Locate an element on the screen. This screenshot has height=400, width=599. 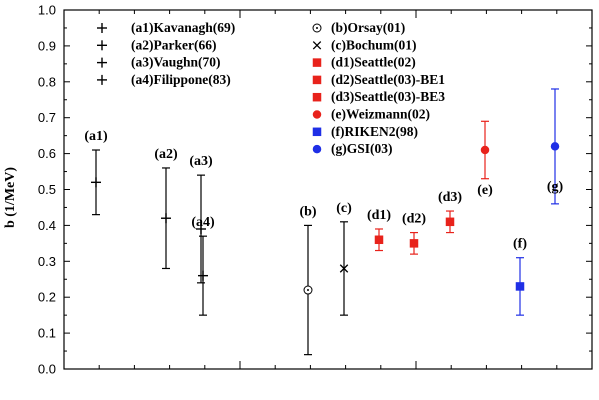
point-label: (a3) is located at coordinates (201, 161).